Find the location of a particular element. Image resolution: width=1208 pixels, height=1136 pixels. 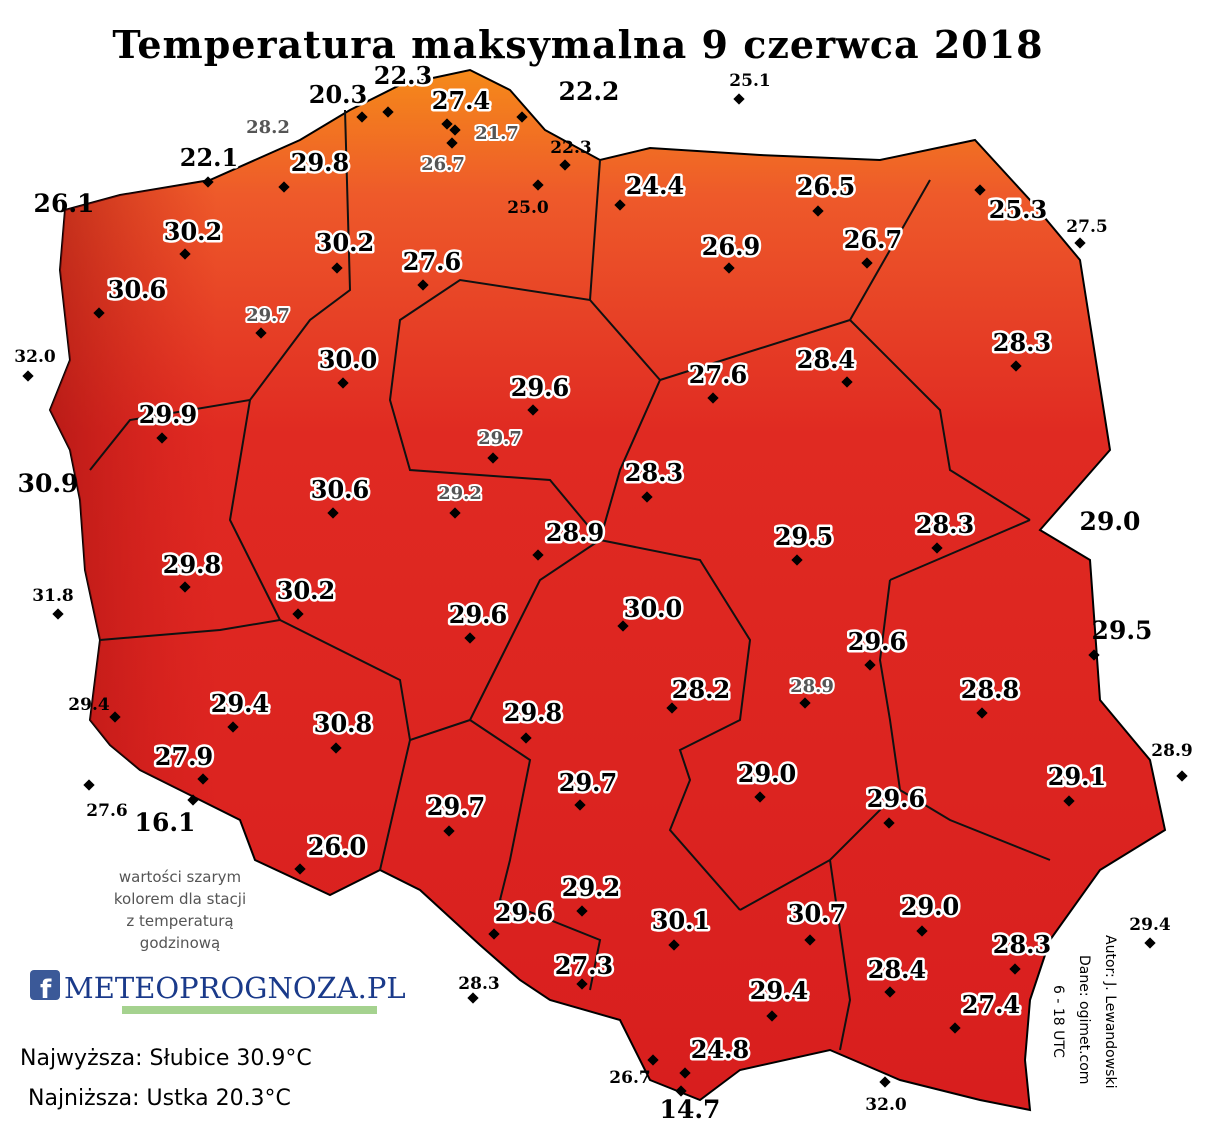

station-value: 14.7 is located at coordinates (690, 1109).